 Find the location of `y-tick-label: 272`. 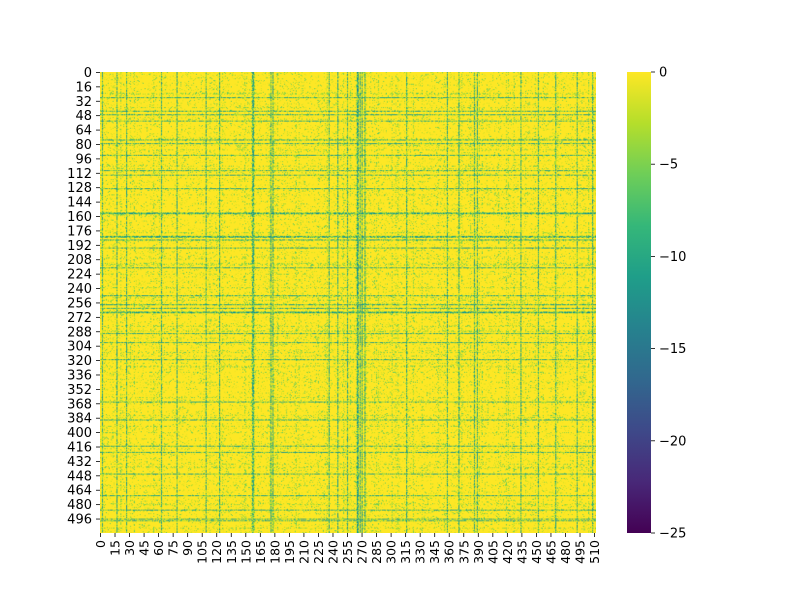

y-tick-label: 272 is located at coordinates (79, 318).